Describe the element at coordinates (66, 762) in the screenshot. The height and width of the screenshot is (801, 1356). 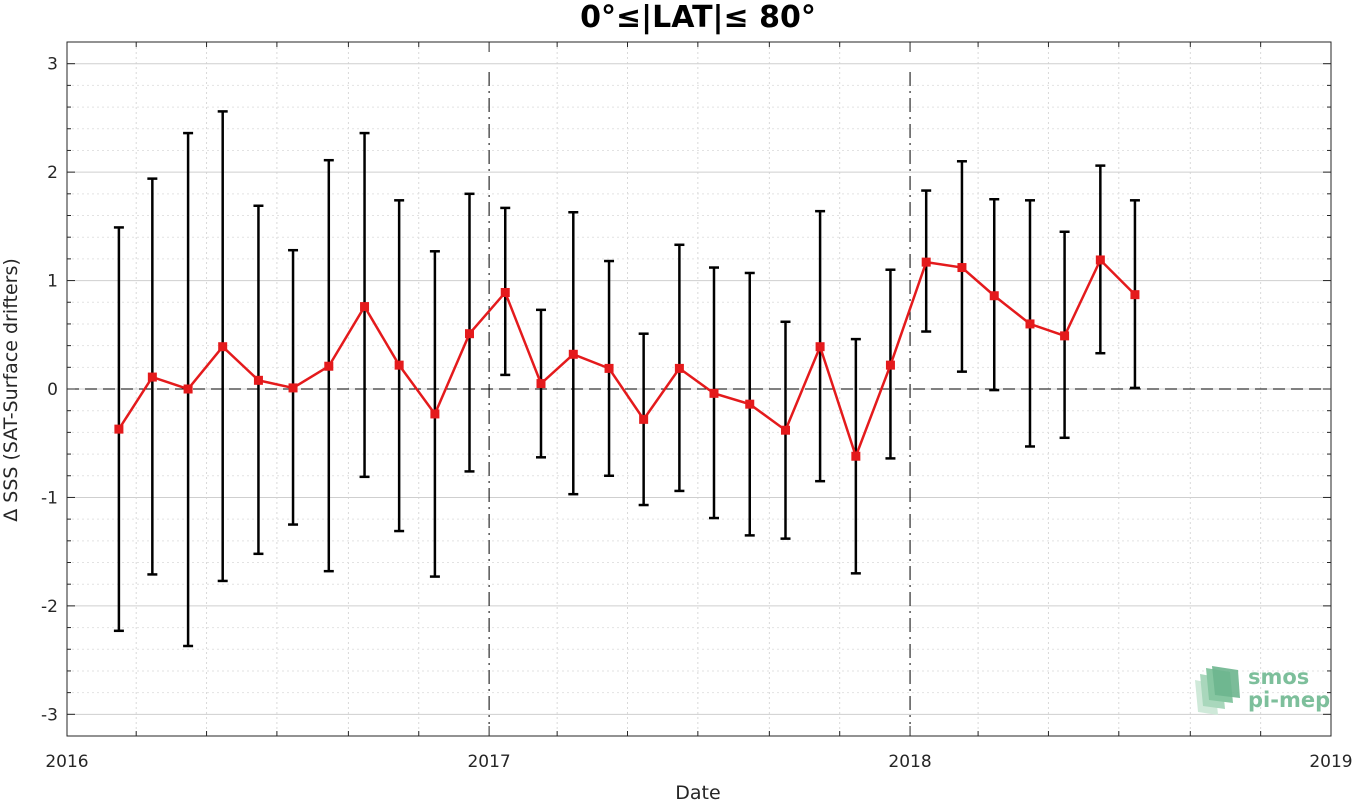
I see `x-tick-label: 2016` at that location.